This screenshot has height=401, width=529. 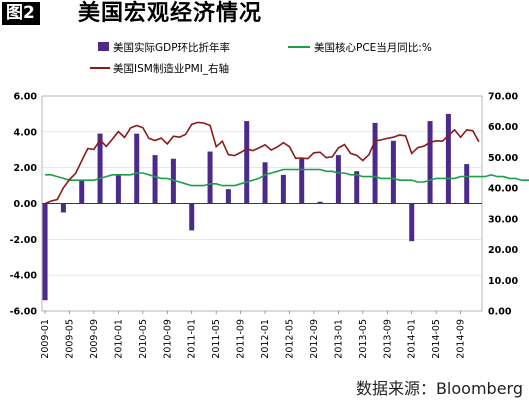 What do you see at coordinates (21, 13) in the screenshot?
I see `figure-label: 图2` at bounding box center [21, 13].